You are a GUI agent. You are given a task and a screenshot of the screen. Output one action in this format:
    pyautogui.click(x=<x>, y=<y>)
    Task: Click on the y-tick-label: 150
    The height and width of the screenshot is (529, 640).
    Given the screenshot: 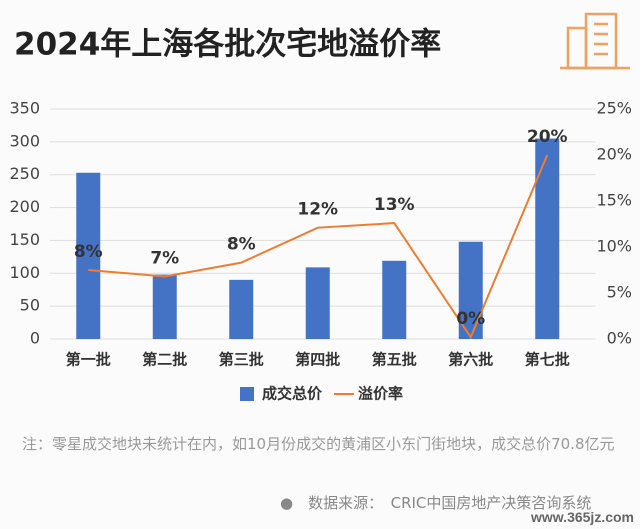 What is the action you would take?
    pyautogui.click(x=24, y=239)
    